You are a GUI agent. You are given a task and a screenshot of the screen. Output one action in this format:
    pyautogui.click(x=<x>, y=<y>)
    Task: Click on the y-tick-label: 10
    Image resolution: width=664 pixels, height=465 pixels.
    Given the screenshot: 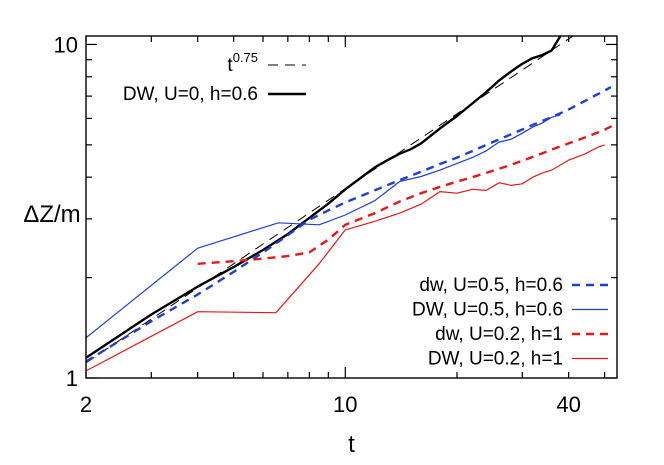 What is the action you would take?
    pyautogui.click(x=66, y=44)
    